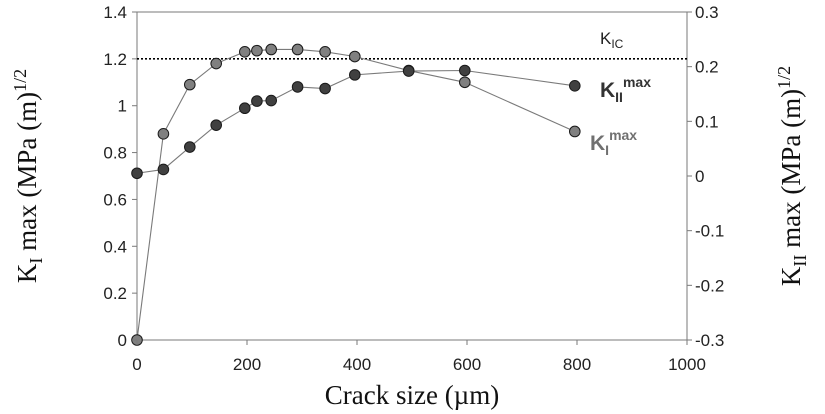 The image size is (825, 414). I want to click on x-tick-label-4: 800, so click(577, 364).